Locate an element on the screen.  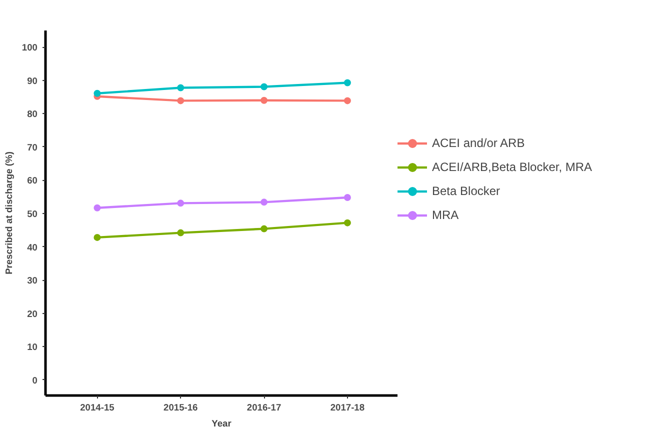
x-tick-label: 2014-15 is located at coordinates (97, 407).